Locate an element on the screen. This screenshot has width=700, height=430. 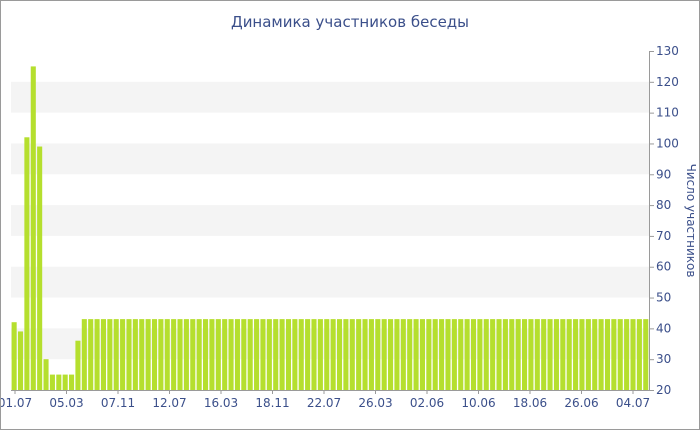
chart-title: Динамика участников беседы is located at coordinates (350, 22).